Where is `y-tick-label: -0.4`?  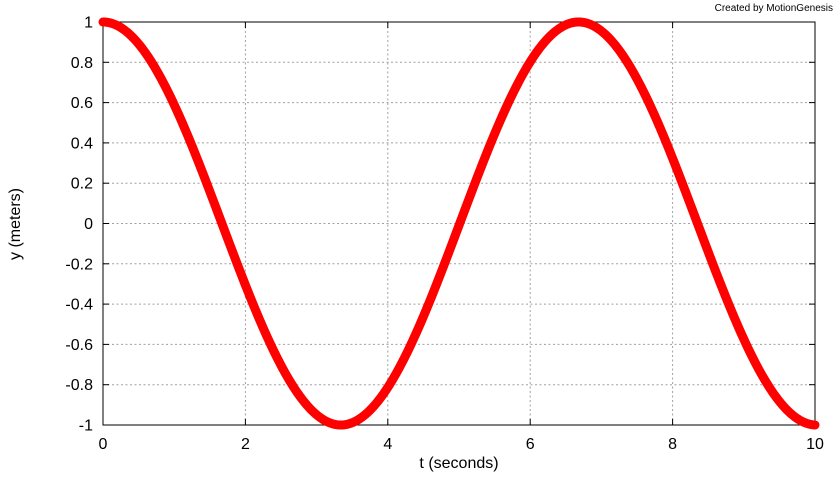
y-tick-label: -0.4 is located at coordinates (79, 305).